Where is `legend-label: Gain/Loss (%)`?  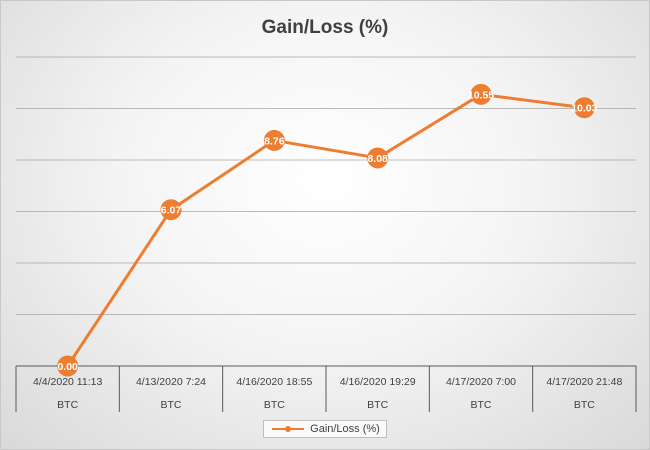
legend-label: Gain/Loss (%) is located at coordinates (345, 429).